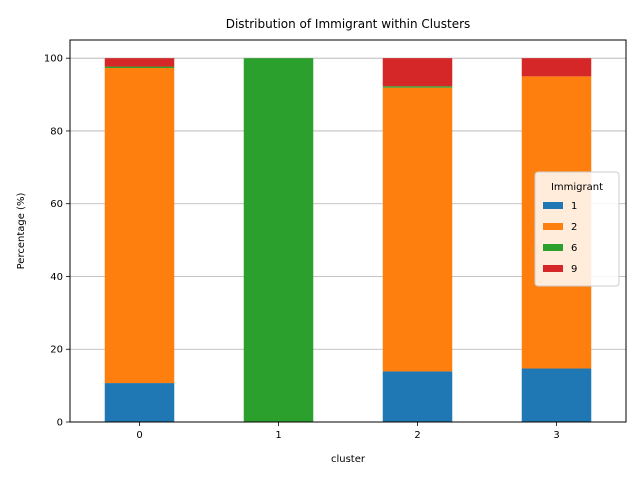 This screenshot has width=640, height=480. What do you see at coordinates (574, 227) in the screenshot?
I see `legend-label: 2` at bounding box center [574, 227].